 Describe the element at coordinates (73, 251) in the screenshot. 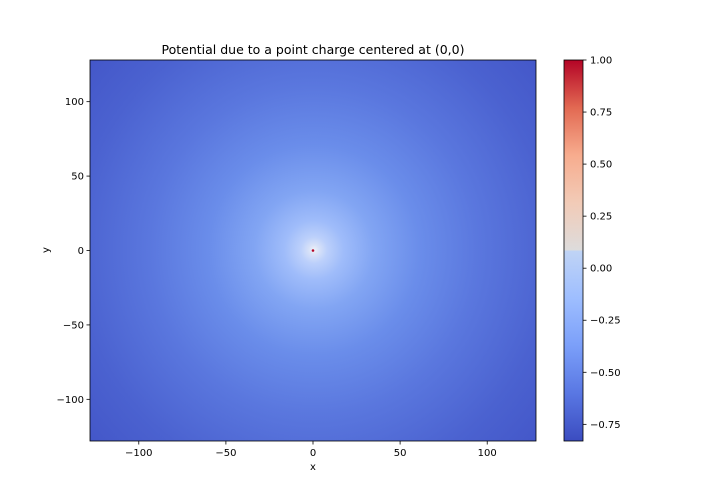

I see `y-axis: −100 −50 0 50 100` at that location.